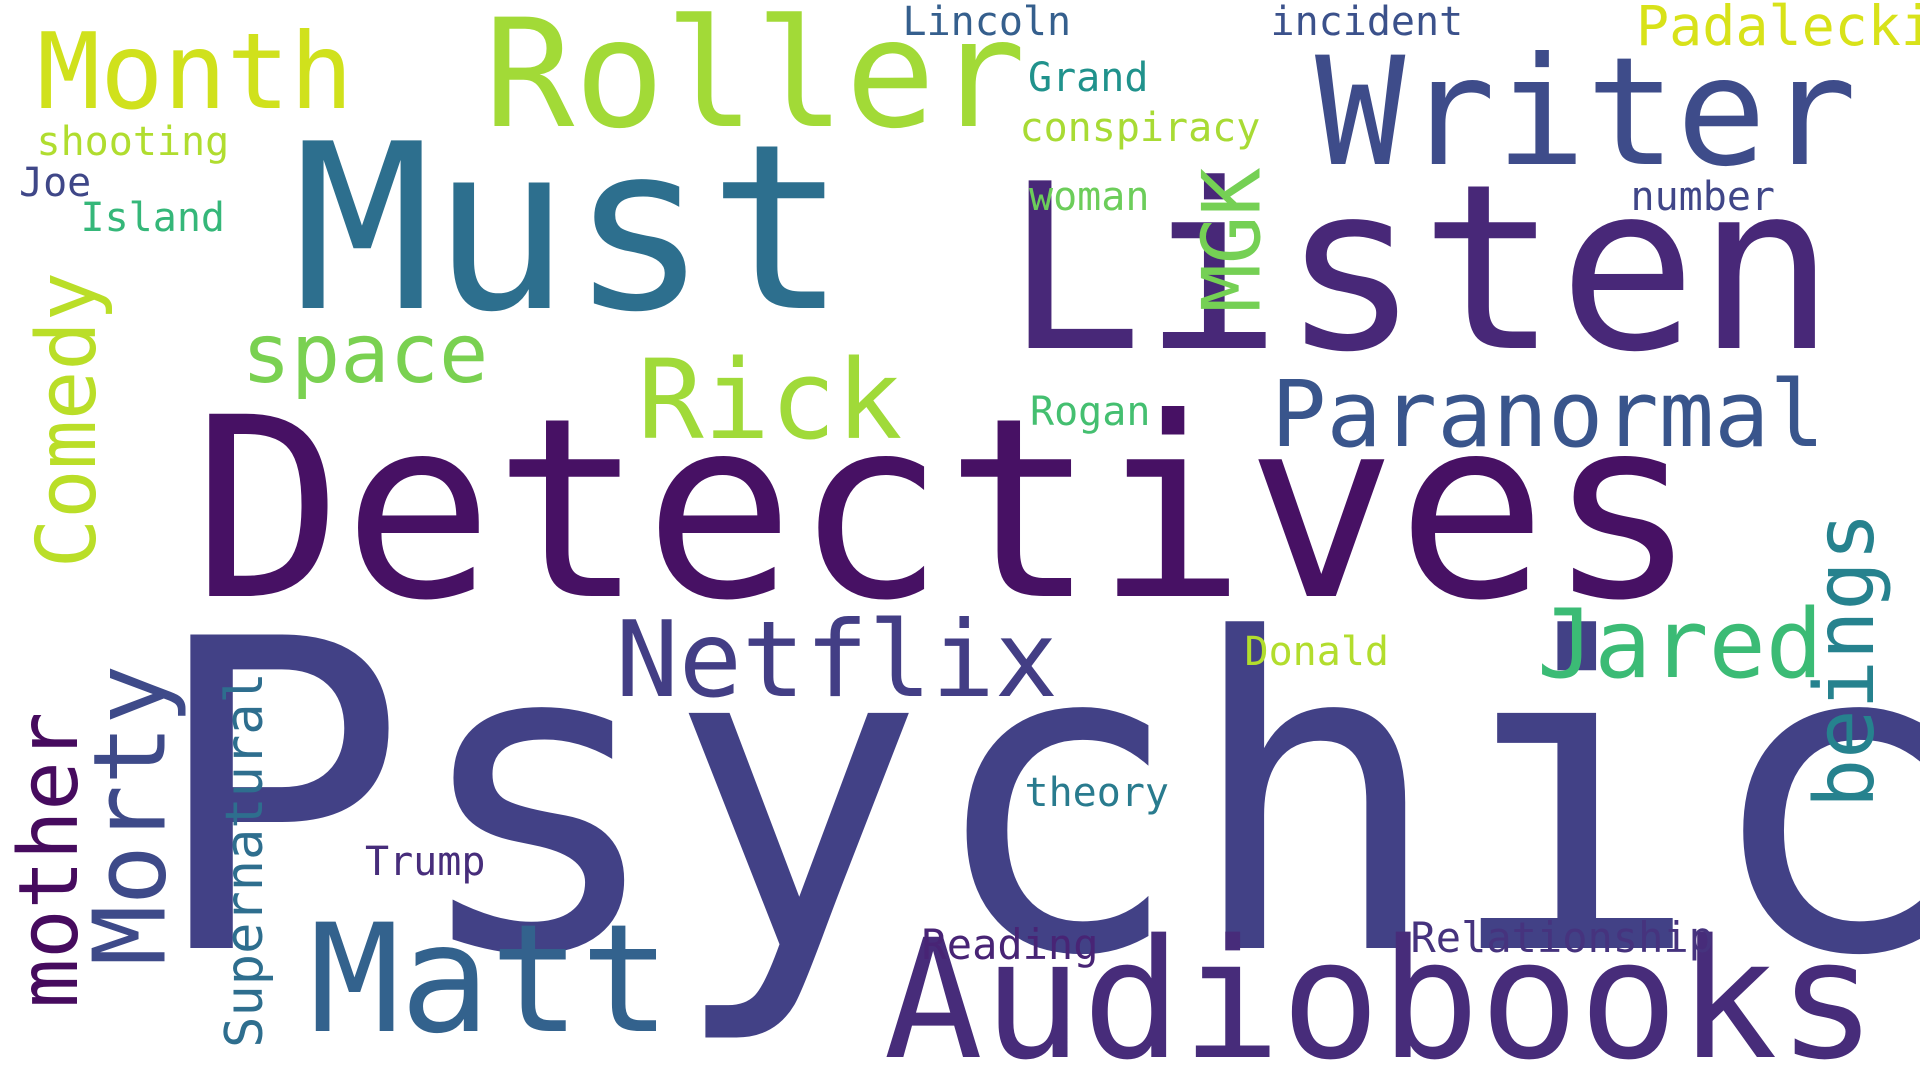  What do you see at coordinates (1089, 197) in the screenshot?
I see `cloud-word-woman: woman` at bounding box center [1089, 197].